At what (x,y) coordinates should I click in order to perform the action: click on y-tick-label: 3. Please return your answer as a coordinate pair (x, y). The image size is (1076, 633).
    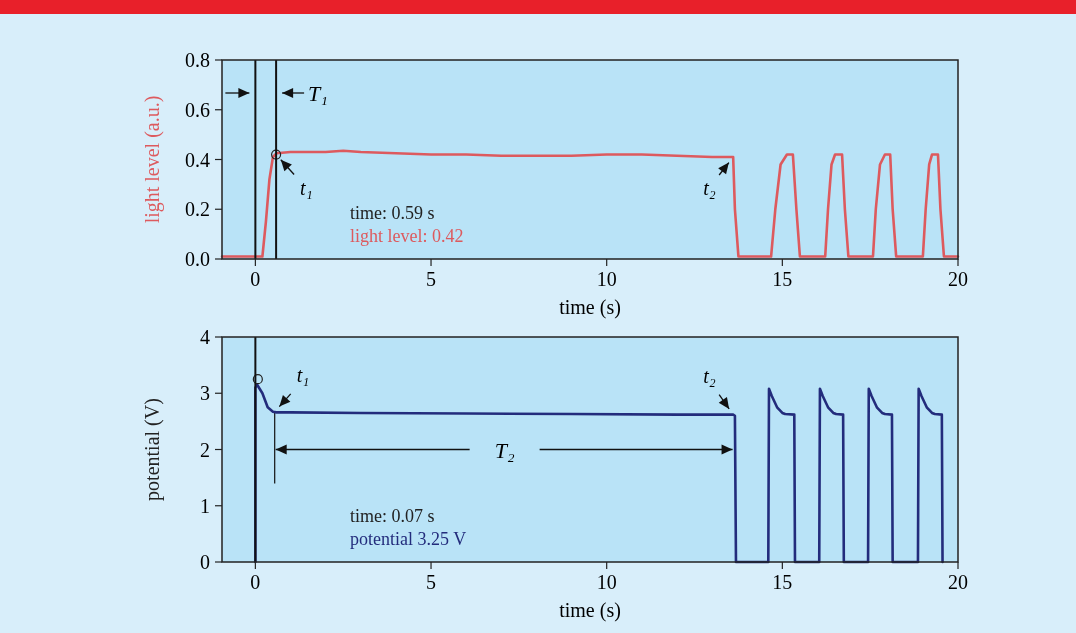
    Looking at the image, I should click on (205, 393).